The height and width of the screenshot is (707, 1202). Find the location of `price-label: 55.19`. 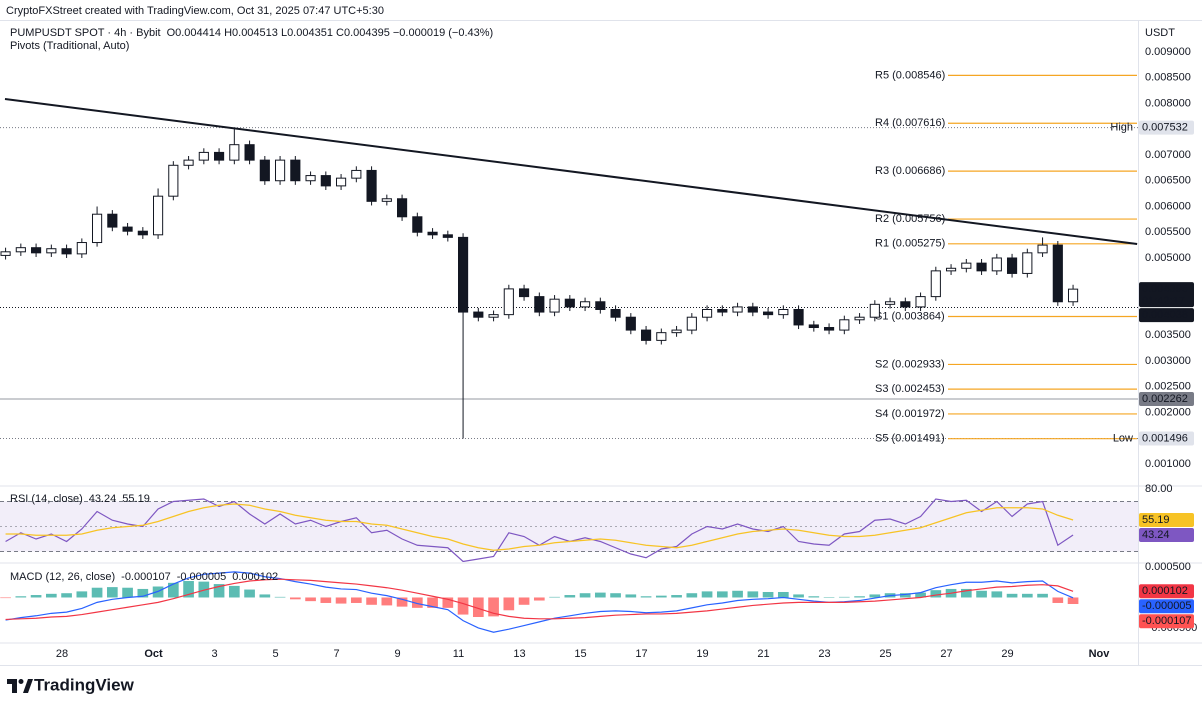

price-label: 55.19 is located at coordinates (1166, 520).